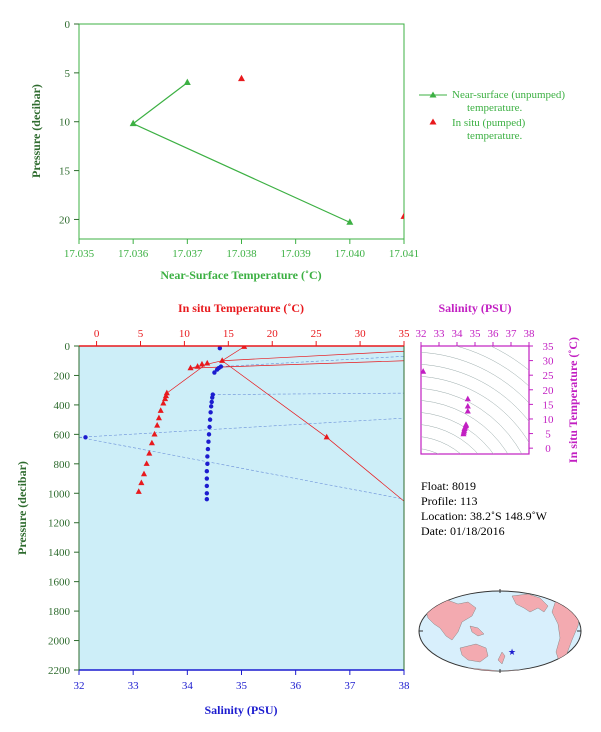 The image size is (601, 732). Describe the element at coordinates (573, 400) in the screenshot. I see `ts-y-axis-title: In situ Temperature (˚C)` at that location.